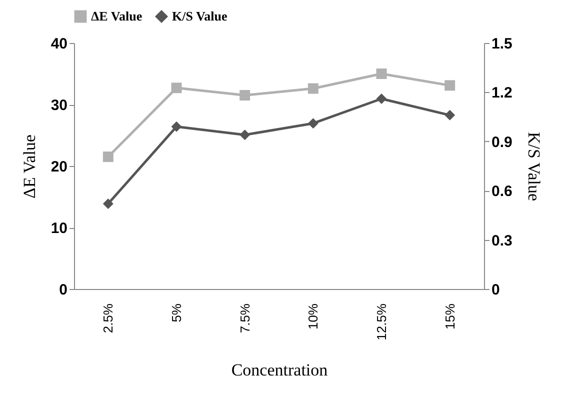 Image resolution: width=571 pixels, height=409 pixels. Describe the element at coordinates (502, 44) in the screenshot. I see `y2-tick-label: 1.5` at that location.